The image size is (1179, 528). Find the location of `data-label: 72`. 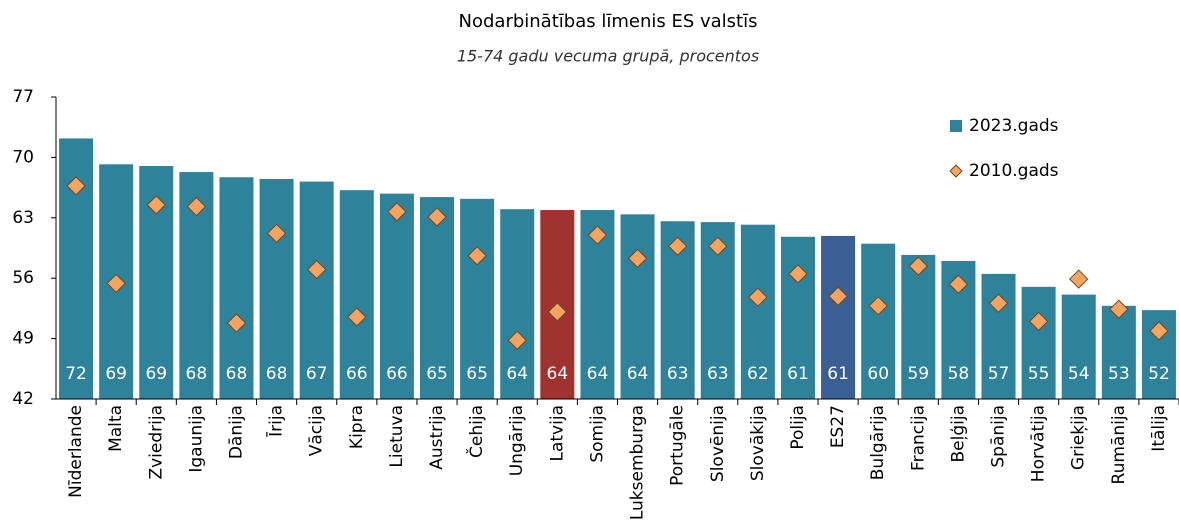

data-label: 72 is located at coordinates (76, 374).